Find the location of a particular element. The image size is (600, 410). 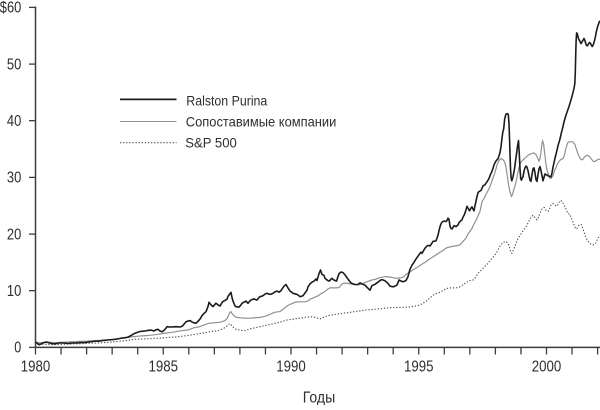

svg-text: Годы is located at coordinates (319, 397).